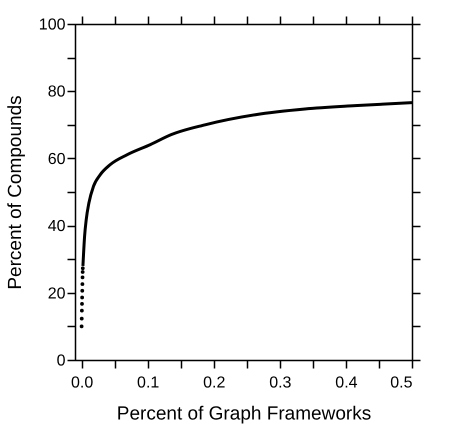  I want to click on y-tick-label: 40, so click(57, 227).